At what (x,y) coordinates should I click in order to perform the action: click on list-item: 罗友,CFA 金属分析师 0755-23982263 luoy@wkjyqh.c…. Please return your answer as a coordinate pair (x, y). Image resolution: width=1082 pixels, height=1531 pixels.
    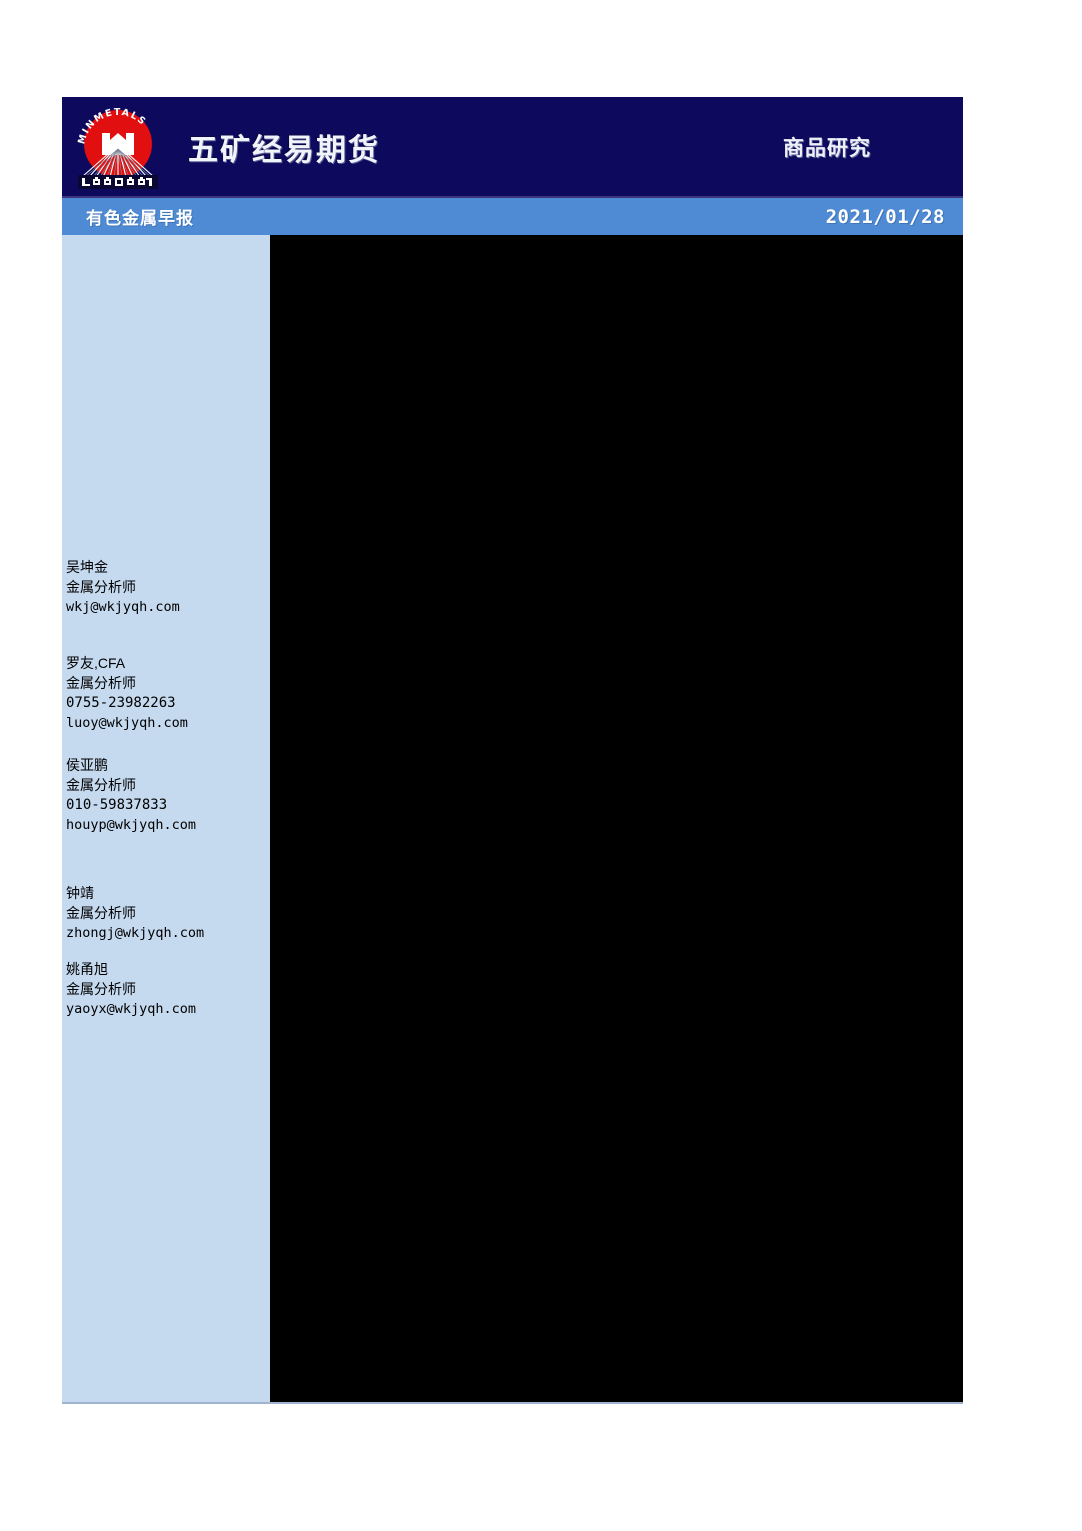
    Looking at the image, I should click on (168, 693).